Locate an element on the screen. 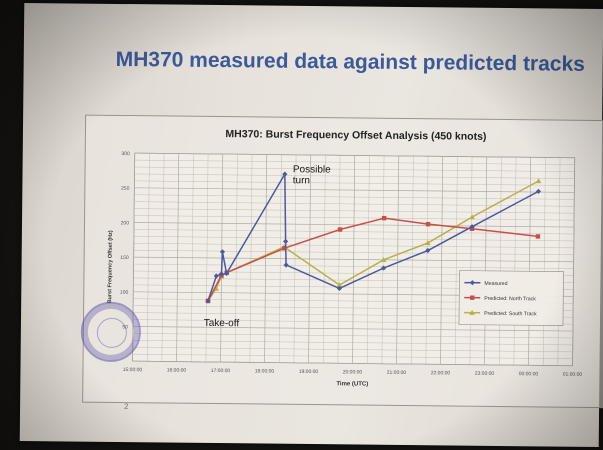  official-stamp-center is located at coordinates (112, 333).